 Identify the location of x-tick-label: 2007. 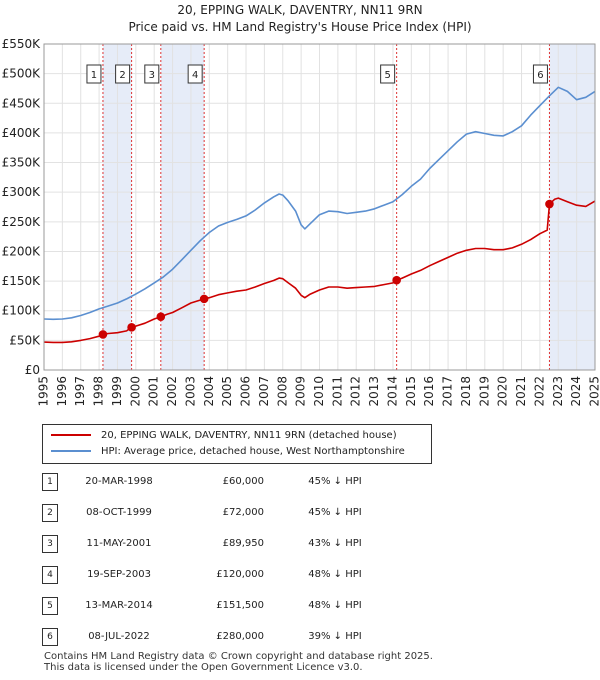
(264, 391).